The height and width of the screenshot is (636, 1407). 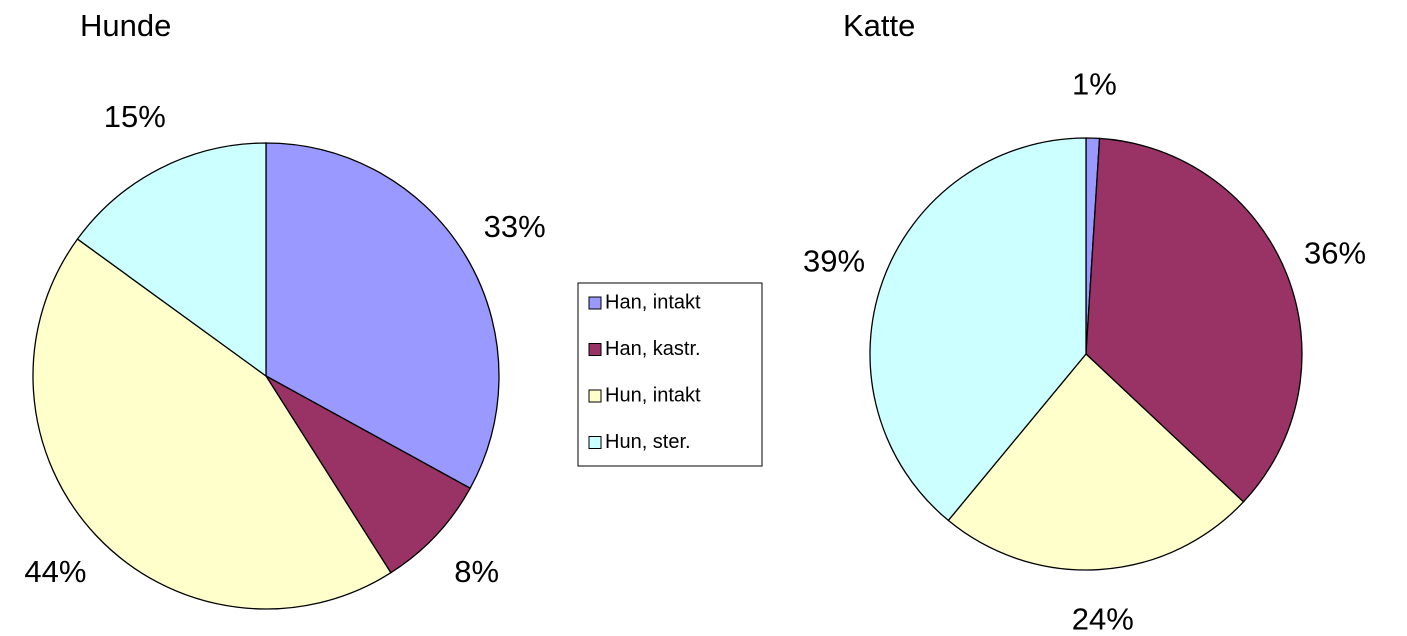 What do you see at coordinates (653, 302) in the screenshot?
I see `legend-label: Han, intakt` at bounding box center [653, 302].